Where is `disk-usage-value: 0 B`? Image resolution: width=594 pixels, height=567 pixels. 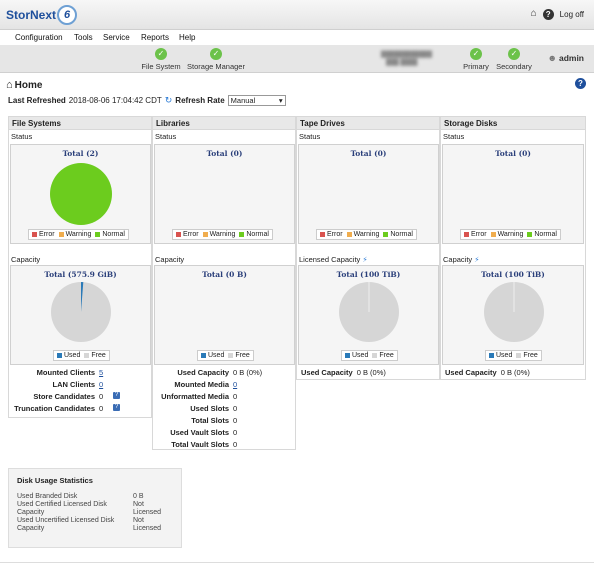 disk-usage-value: 0 B is located at coordinates (138, 496).